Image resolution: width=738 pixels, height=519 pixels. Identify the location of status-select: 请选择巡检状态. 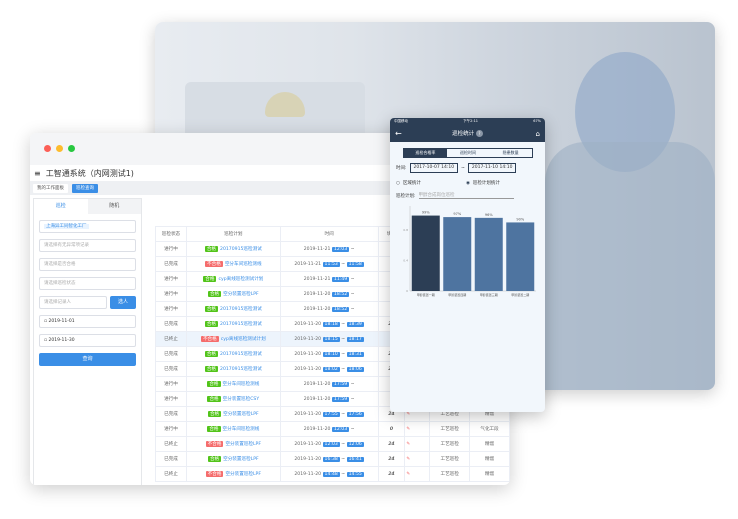
(87, 283).